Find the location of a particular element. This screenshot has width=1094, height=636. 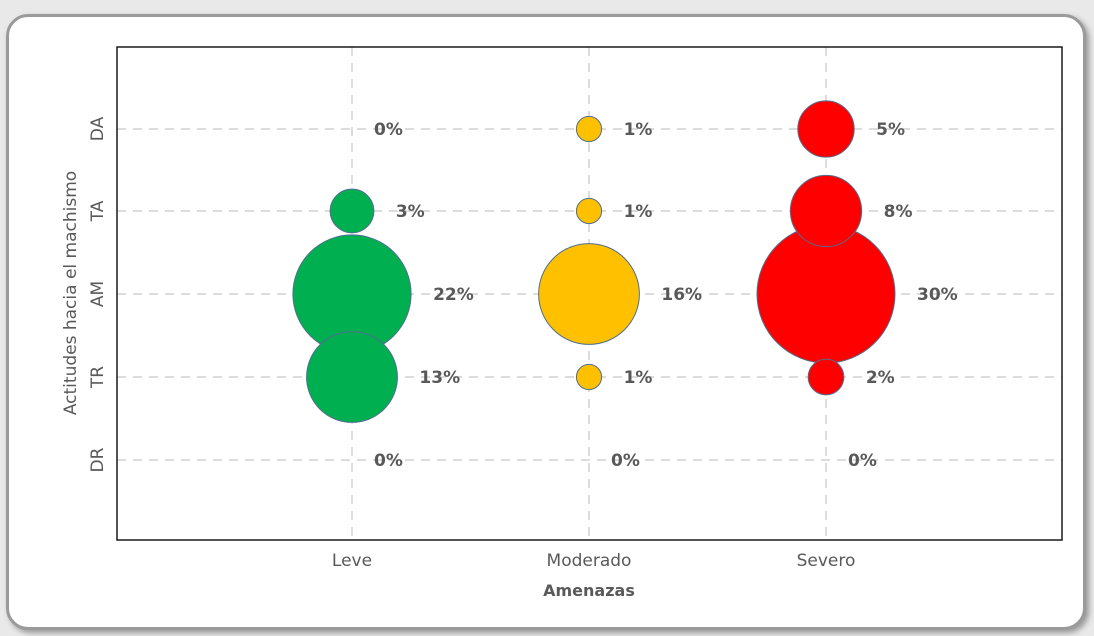

x-axis-title: Amenazas is located at coordinates (589, 590).